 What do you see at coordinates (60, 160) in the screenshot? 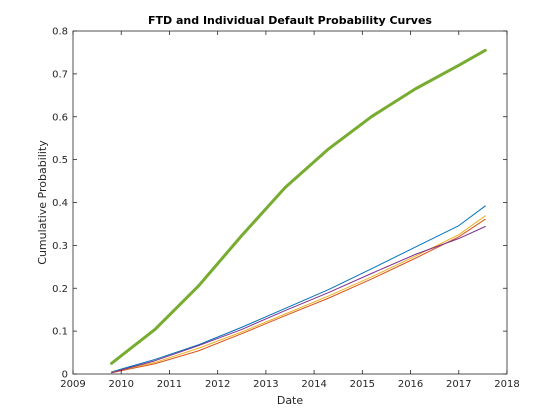
I see `y-tick-label: 0.5` at bounding box center [60, 160].